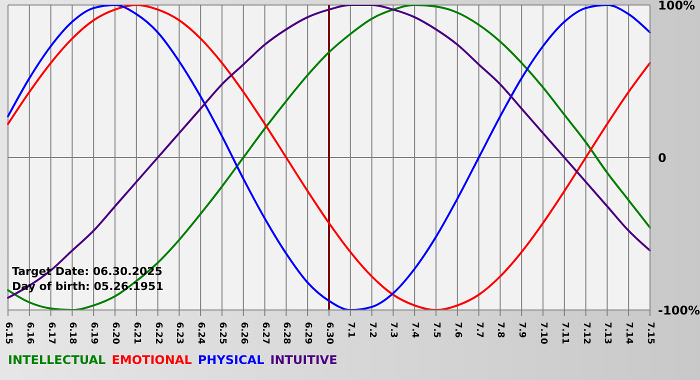  I want to click on x-tick-label: 7.9, so click(521, 330).